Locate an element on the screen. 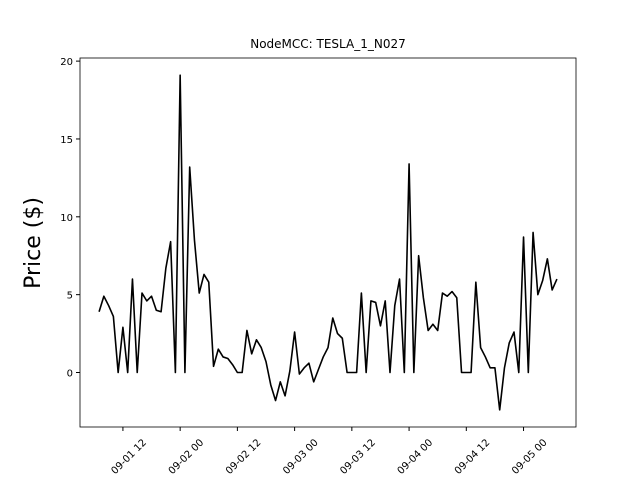  x-tick-label: 09-02 12 is located at coordinates (244, 457).